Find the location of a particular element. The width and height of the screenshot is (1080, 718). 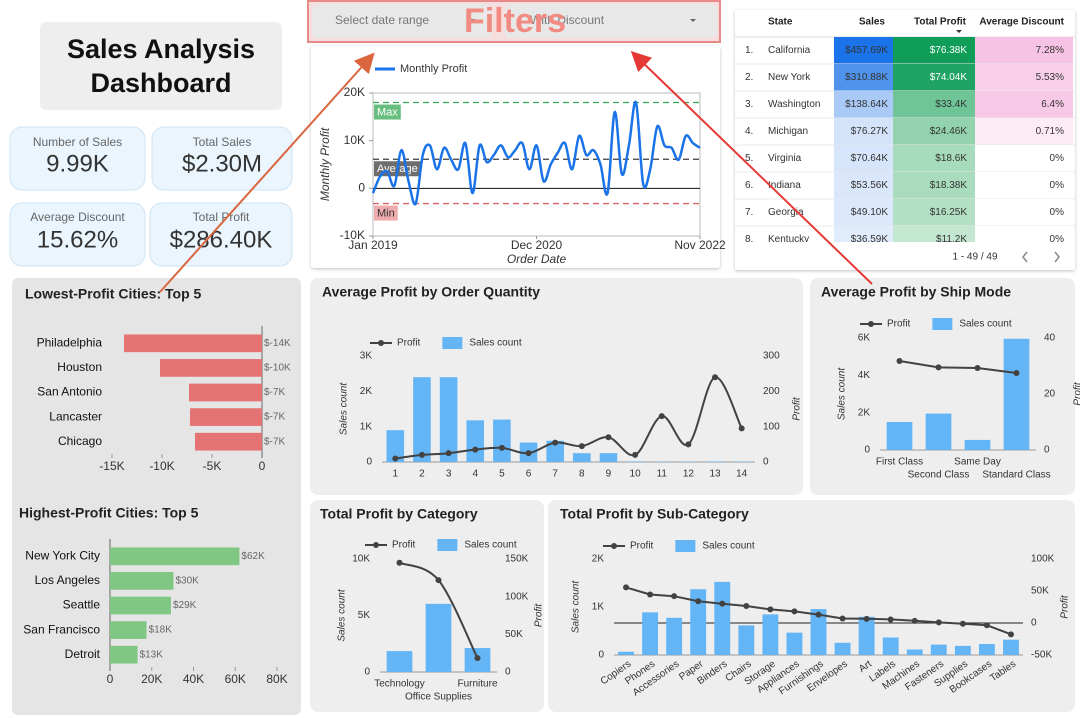

category-label: Detroit is located at coordinates (83, 654).